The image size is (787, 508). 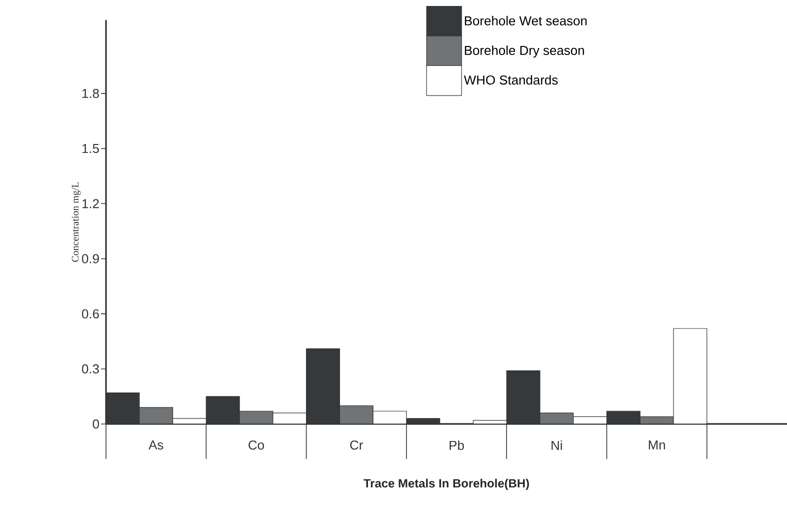 What do you see at coordinates (90, 149) in the screenshot?
I see `y-tick-label: 1.5` at bounding box center [90, 149].